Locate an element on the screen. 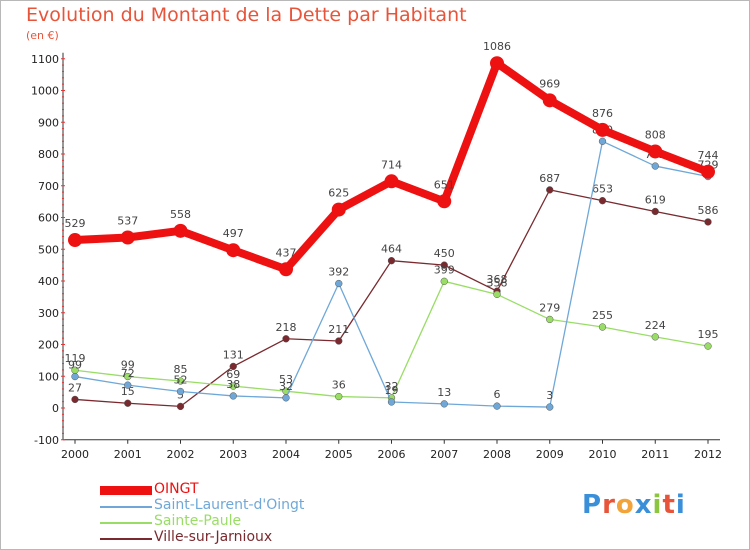  x-tick-label: 2007 is located at coordinates (444, 454).